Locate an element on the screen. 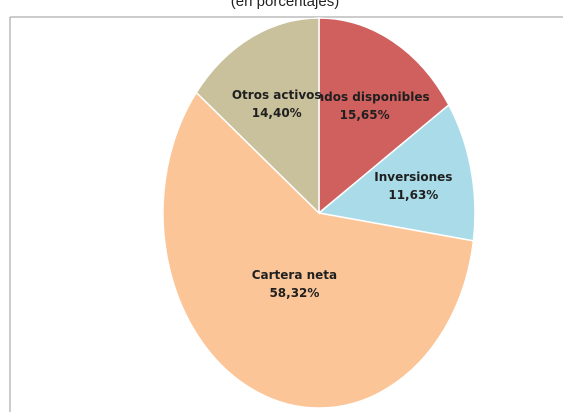 The height and width of the screenshot is (412, 563). slice-label: Cartera neta is located at coordinates (294, 275).